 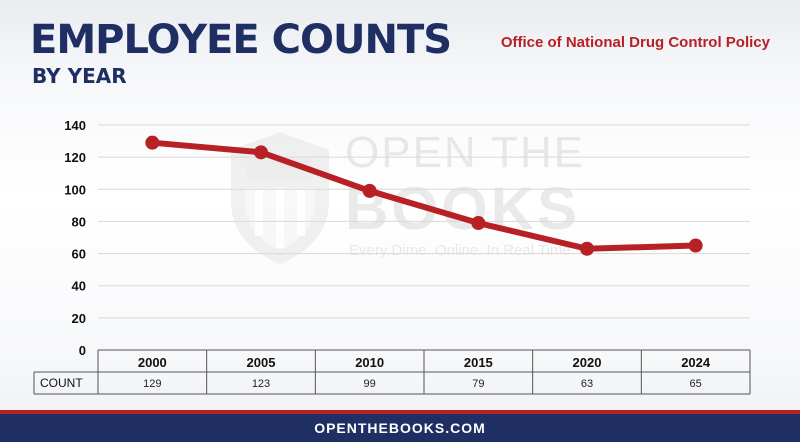 What do you see at coordinates (400, 426) in the screenshot?
I see `footer-site-link: OPENTHEBOOKS.COM` at bounding box center [400, 426].